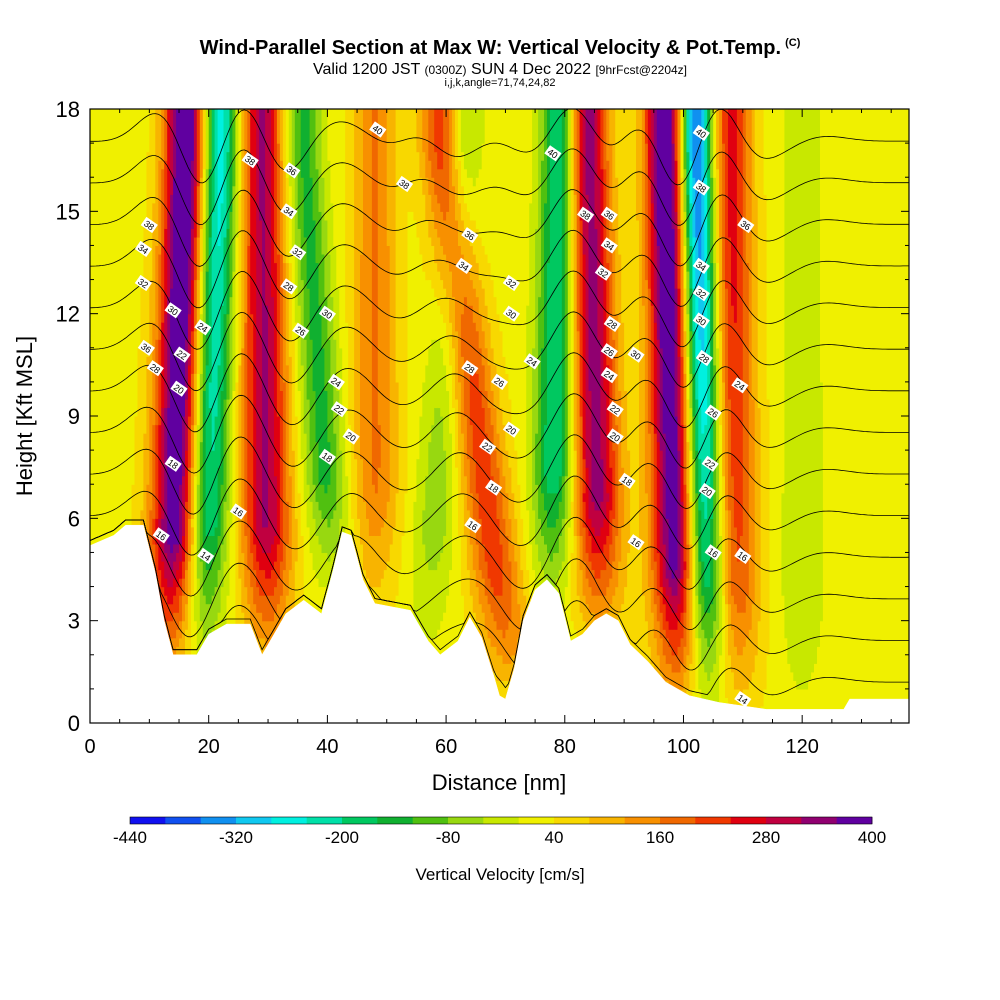  I want to click on contour-label: 34, so click(609, 245).